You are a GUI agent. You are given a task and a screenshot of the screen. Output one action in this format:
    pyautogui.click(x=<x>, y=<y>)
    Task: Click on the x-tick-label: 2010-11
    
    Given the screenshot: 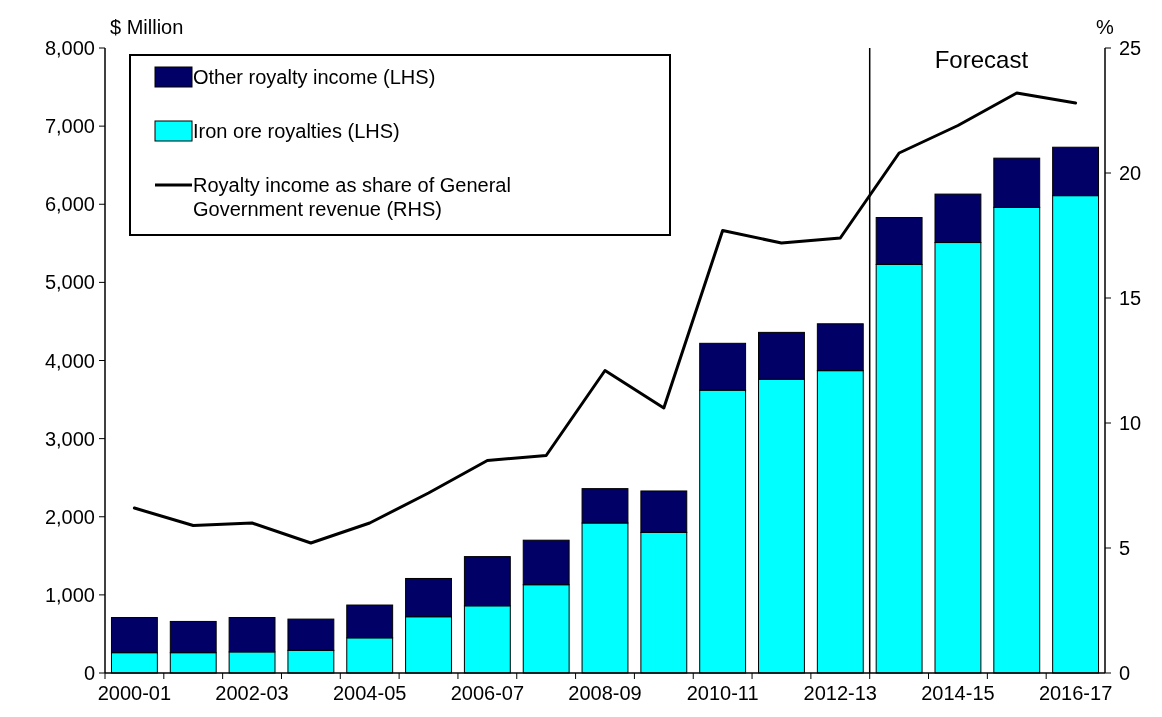 What is the action you would take?
    pyautogui.click(x=722, y=693)
    